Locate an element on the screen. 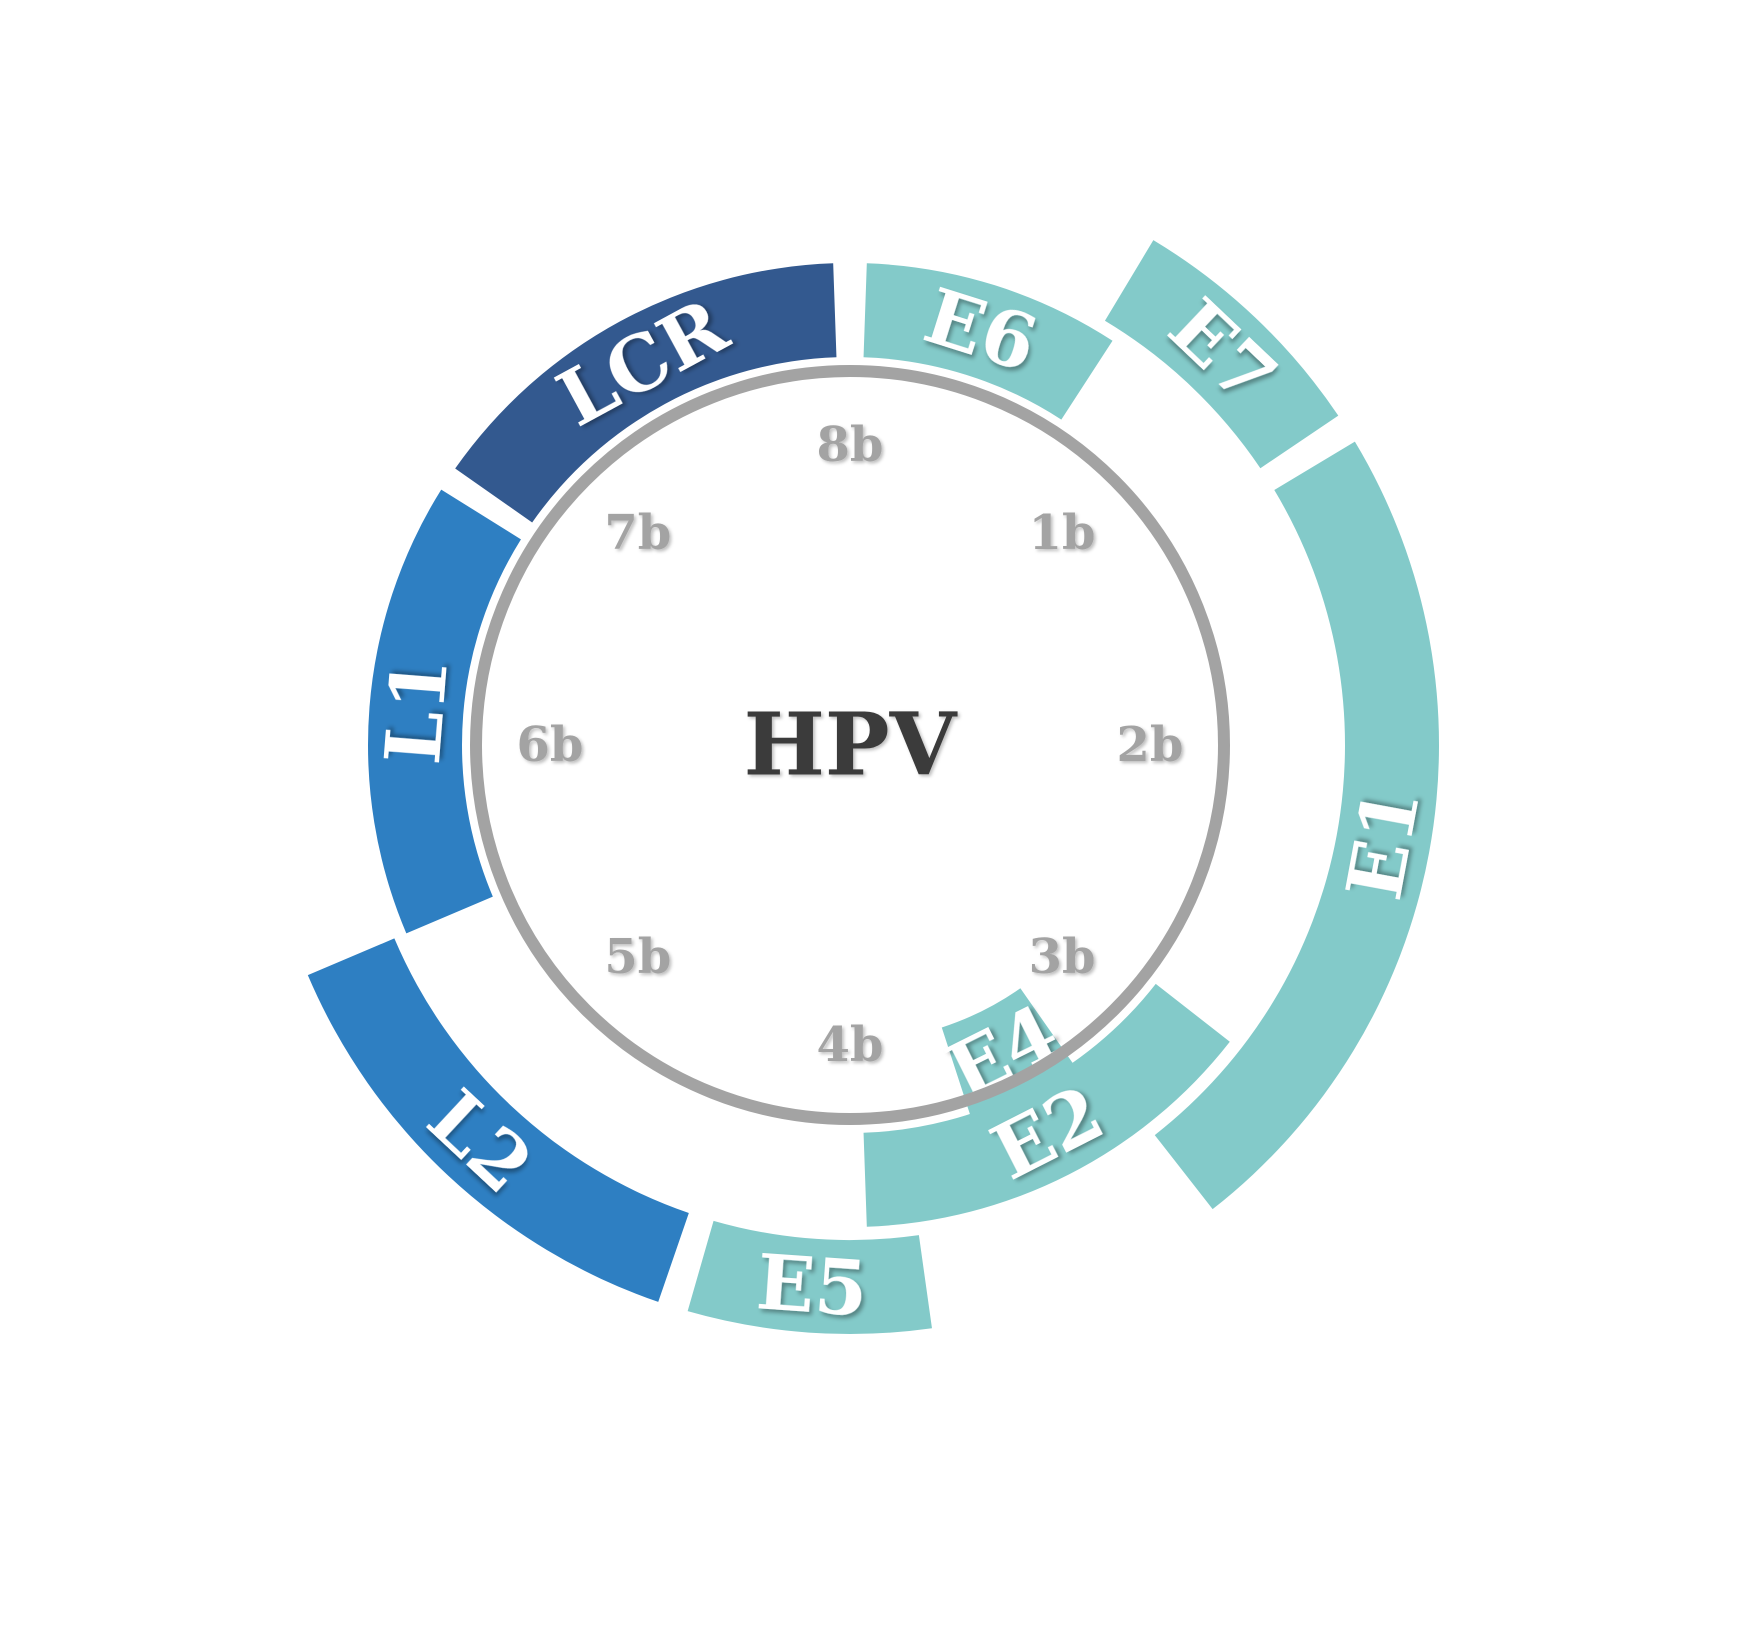 This screenshot has height=1652, width=1758. center-label: HPV is located at coordinates (851, 745).